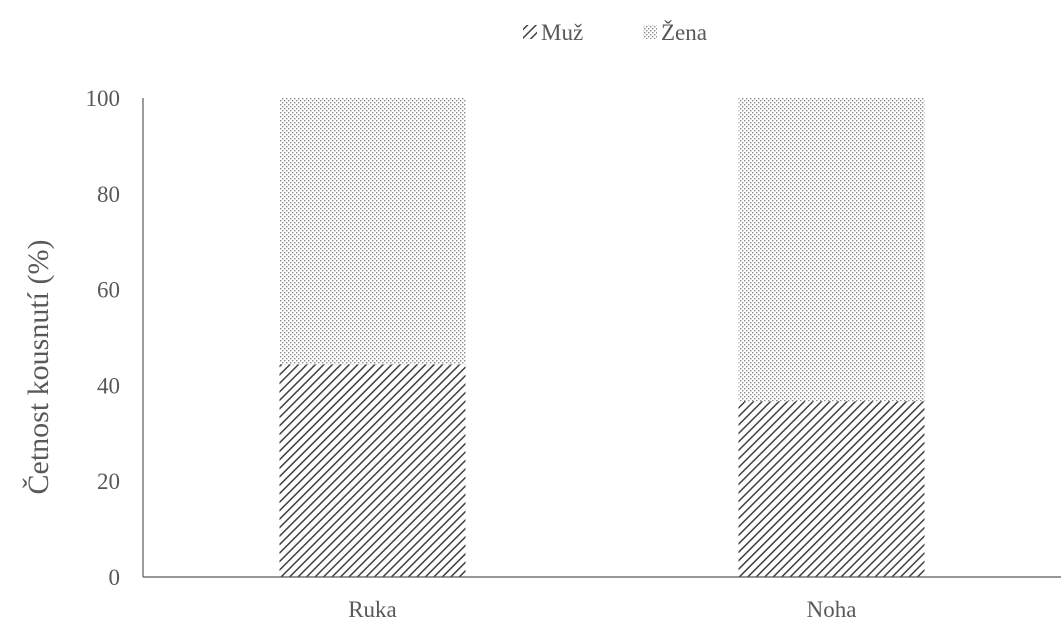  What do you see at coordinates (684, 32) in the screenshot?
I see `legend-label-zena: Žena` at bounding box center [684, 32].